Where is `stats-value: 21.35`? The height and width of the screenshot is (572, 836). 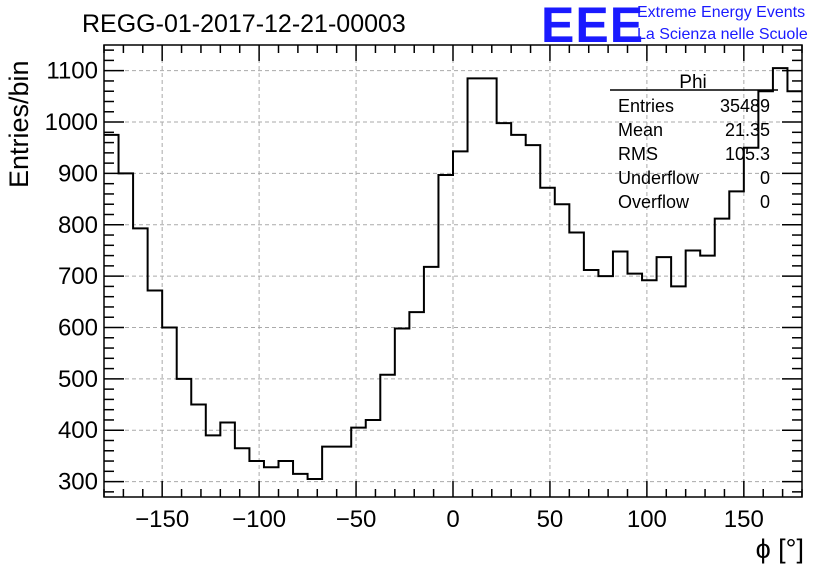 stats-value: 21.35 is located at coordinates (747, 130).